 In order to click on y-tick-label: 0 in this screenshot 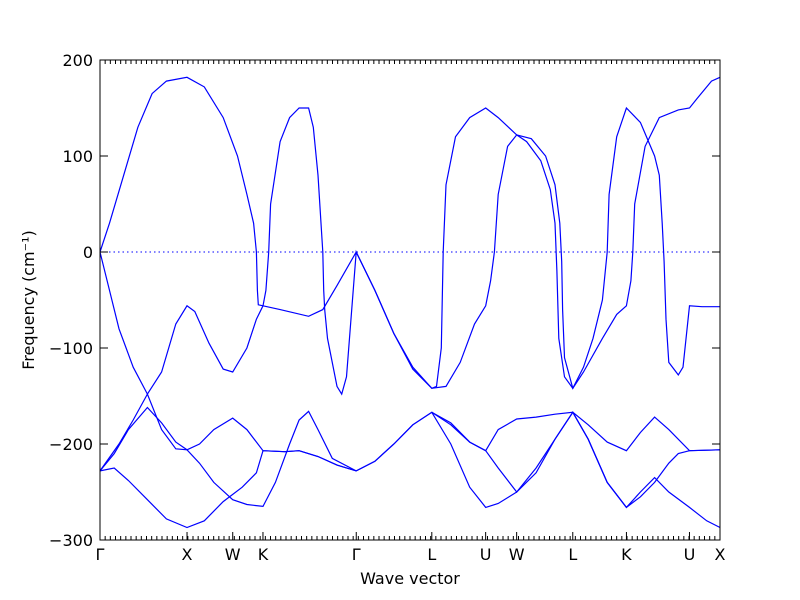, I will do `click(88, 252)`.